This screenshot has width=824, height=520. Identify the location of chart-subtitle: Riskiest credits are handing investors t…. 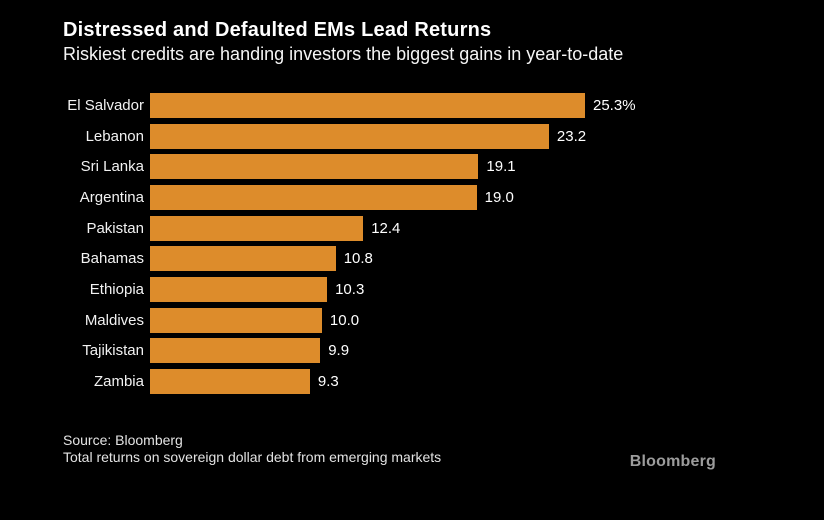
(343, 54).